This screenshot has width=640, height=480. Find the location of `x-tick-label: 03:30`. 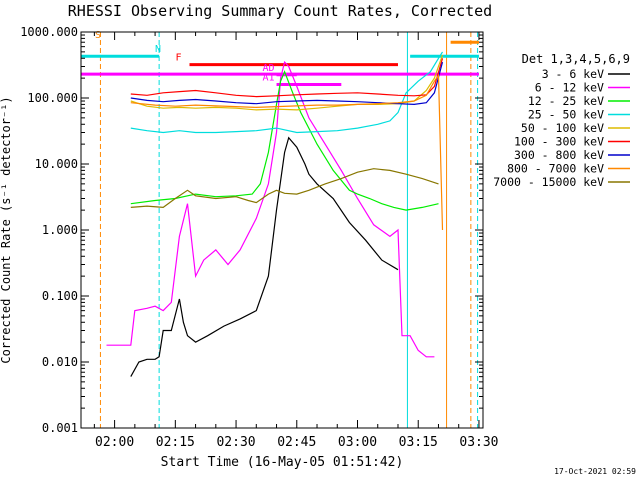

x-tick-label: 03:30 is located at coordinates (478, 442).